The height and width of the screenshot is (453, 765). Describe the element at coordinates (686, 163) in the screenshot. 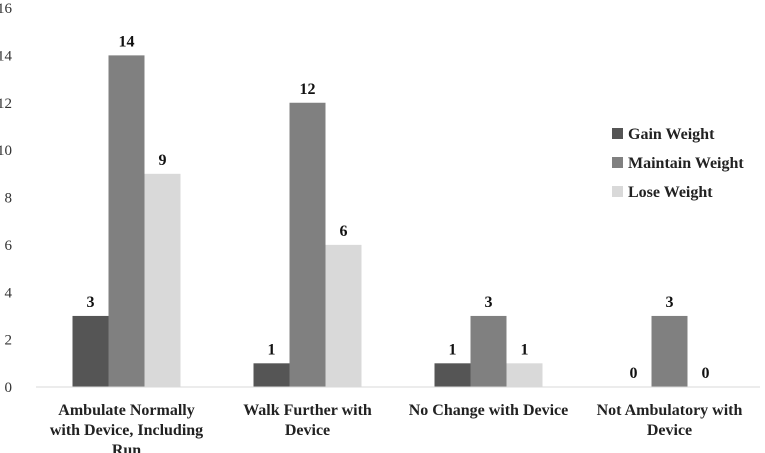

I see `legend-label: Maintain Weight` at that location.